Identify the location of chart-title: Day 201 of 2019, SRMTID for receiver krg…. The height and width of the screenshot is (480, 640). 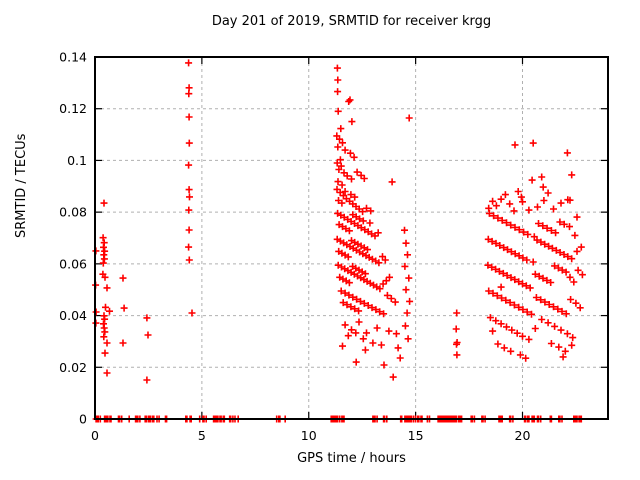
(351, 21).